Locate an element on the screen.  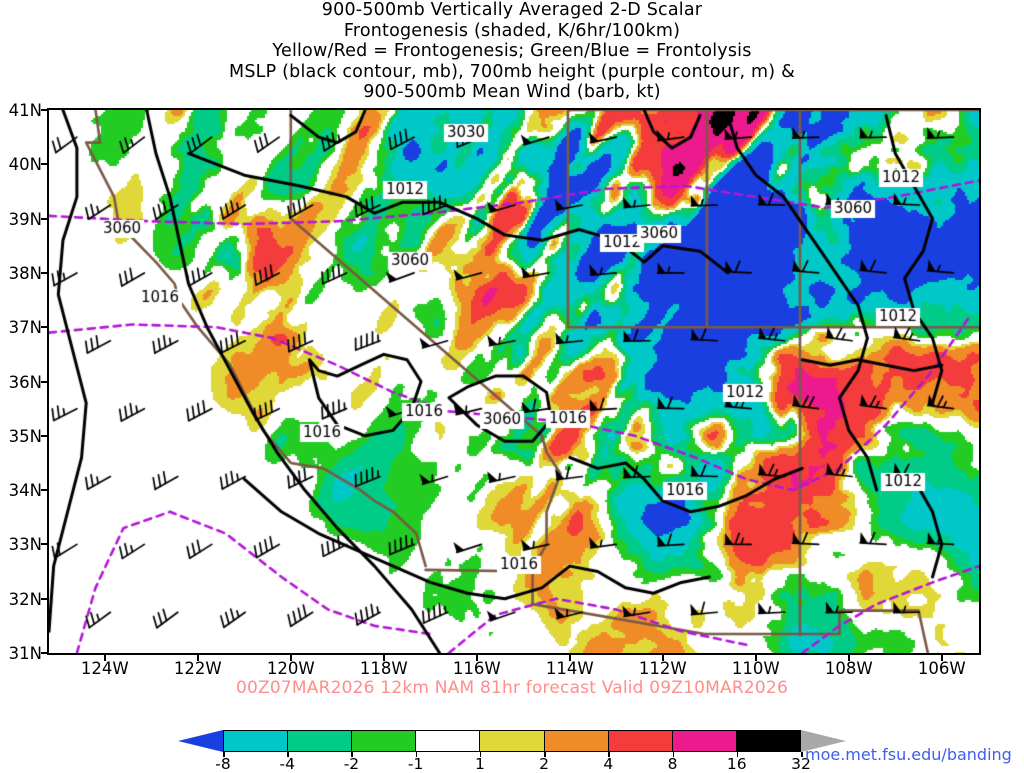
colorbar-tick-label: 2 is located at coordinates (544, 764).